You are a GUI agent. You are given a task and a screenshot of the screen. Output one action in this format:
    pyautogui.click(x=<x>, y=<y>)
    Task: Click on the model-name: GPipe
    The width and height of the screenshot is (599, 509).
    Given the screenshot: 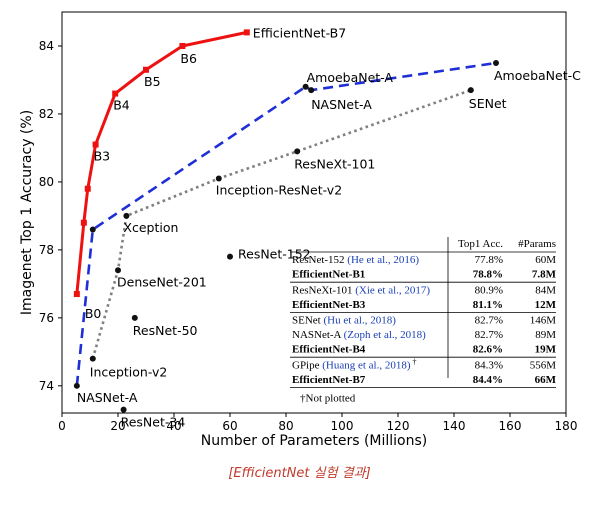 What is the action you would take?
    pyautogui.click(x=306, y=365)
    